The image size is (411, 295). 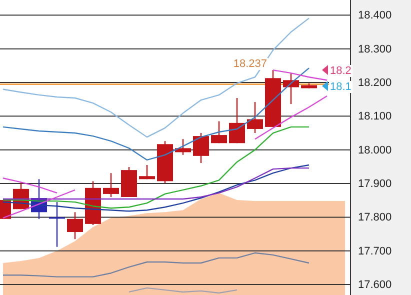 What do you see at coordinates (375, 251) in the screenshot?
I see `y-tick-label: 17.700` at bounding box center [375, 251].